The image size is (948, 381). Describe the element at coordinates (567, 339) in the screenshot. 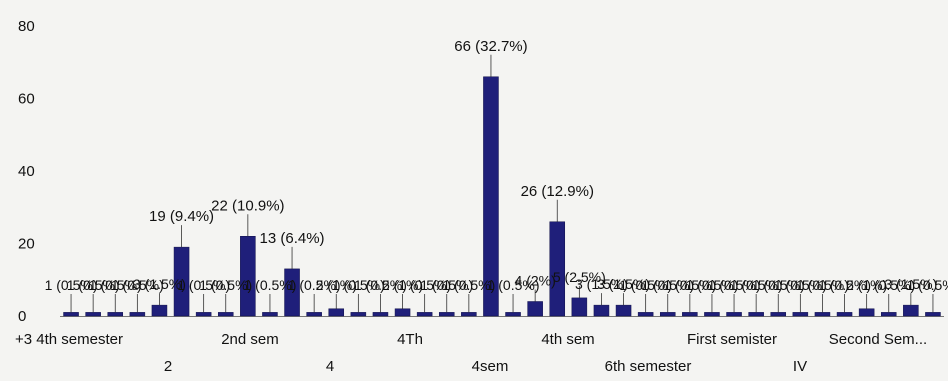

I see `x-category-label: 4th sem` at that location.